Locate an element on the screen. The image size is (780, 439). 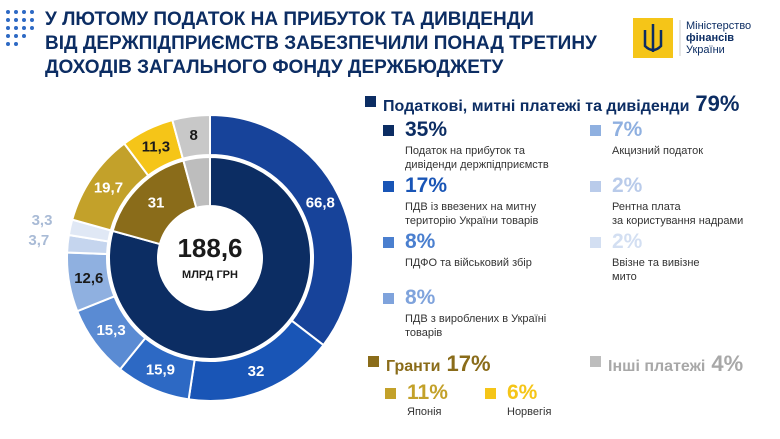
legend-share: 7% is located at coordinates (627, 129).